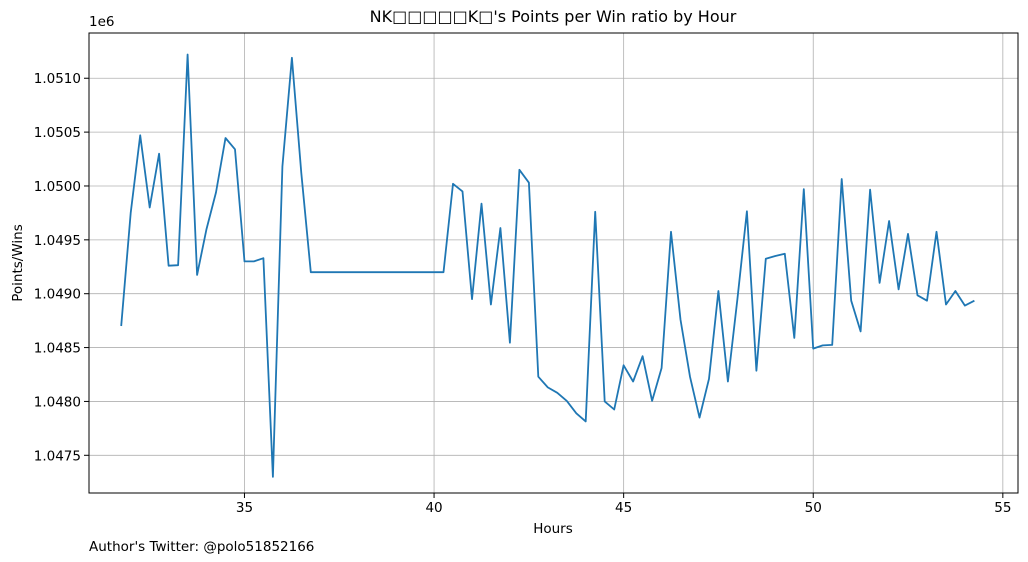 The width and height of the screenshot is (1028, 562). I want to click on y-tick-label: 1.0495, so click(57, 241).